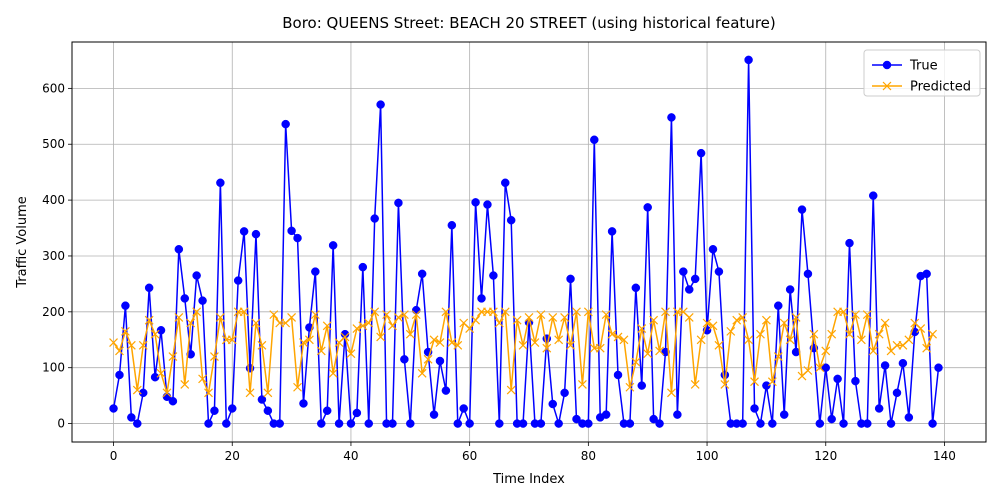 The width and height of the screenshot is (1000, 500). I want to click on x-tick-label: 120, so click(825, 456).